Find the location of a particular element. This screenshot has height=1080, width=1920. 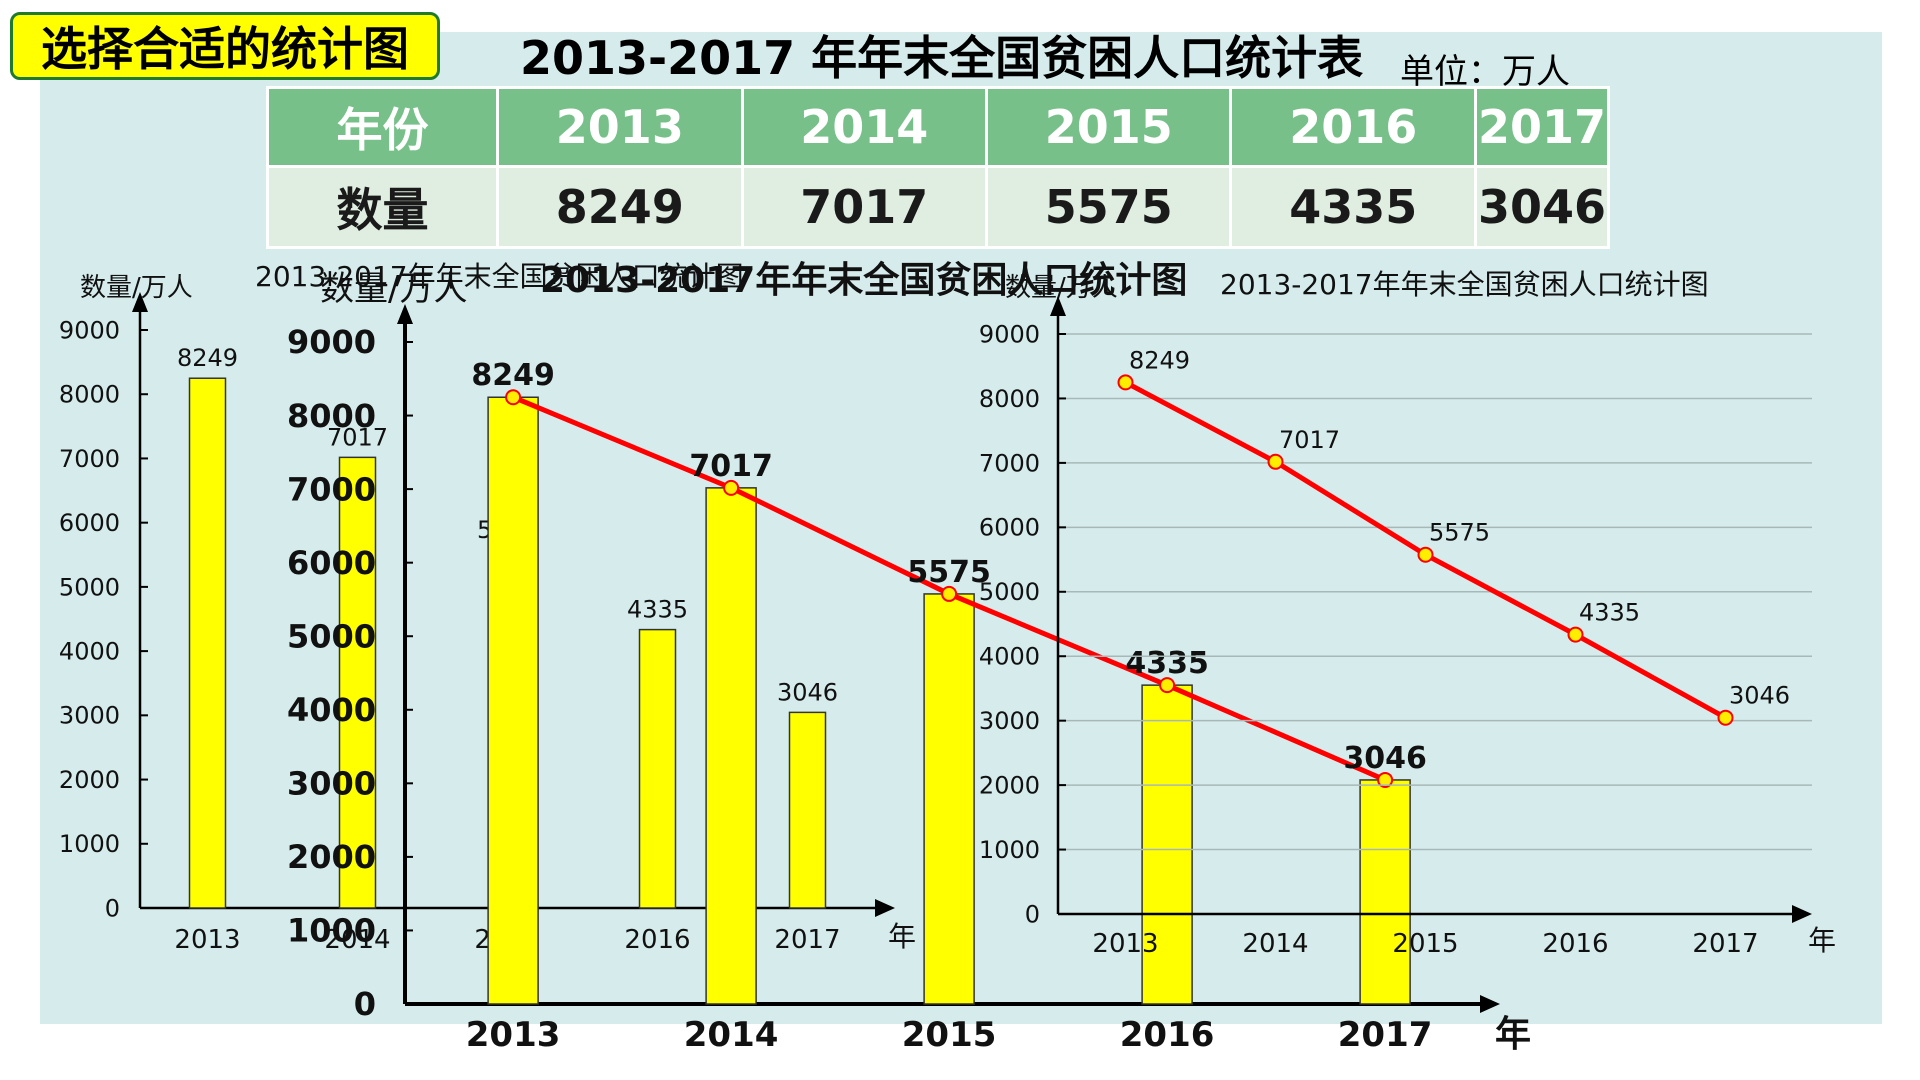

table-header-cell: 年份 is located at coordinates (382, 127).